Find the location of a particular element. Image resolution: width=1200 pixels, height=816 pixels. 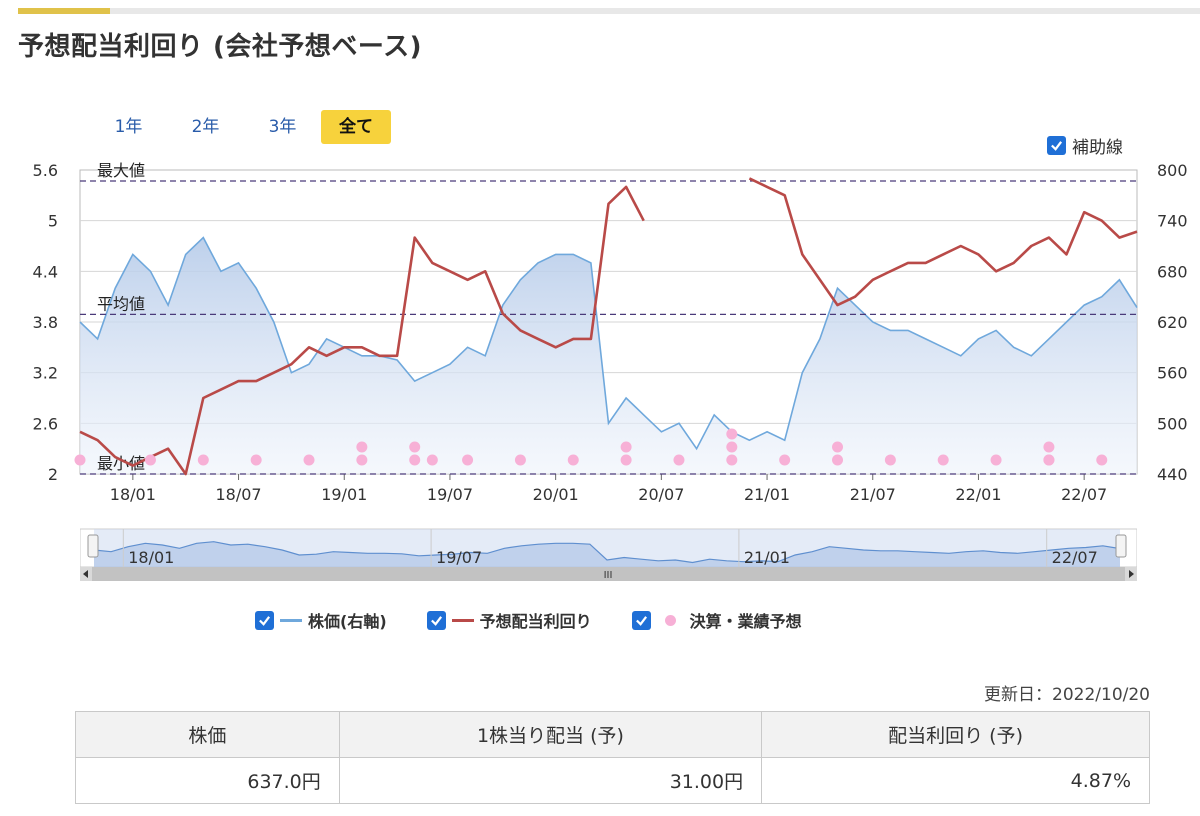

reference-line-label: 平均値 is located at coordinates (121, 303).